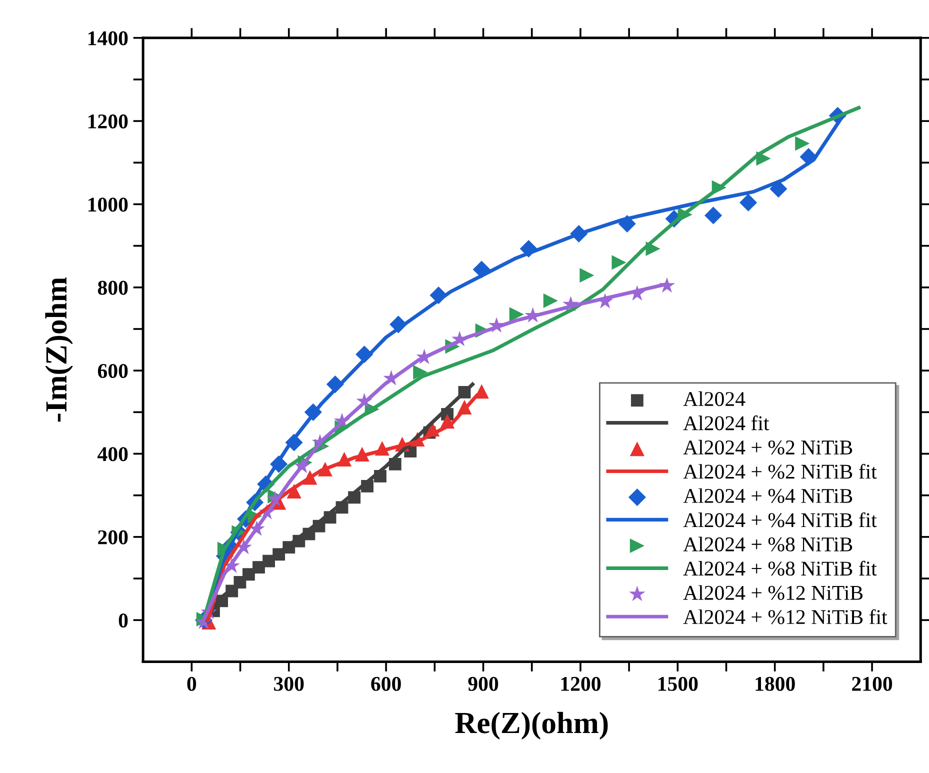 The width and height of the screenshot is (929, 773). Describe the element at coordinates (531, 726) in the screenshot. I see `x-axis-title: Re(Z)(ohm)` at that location.